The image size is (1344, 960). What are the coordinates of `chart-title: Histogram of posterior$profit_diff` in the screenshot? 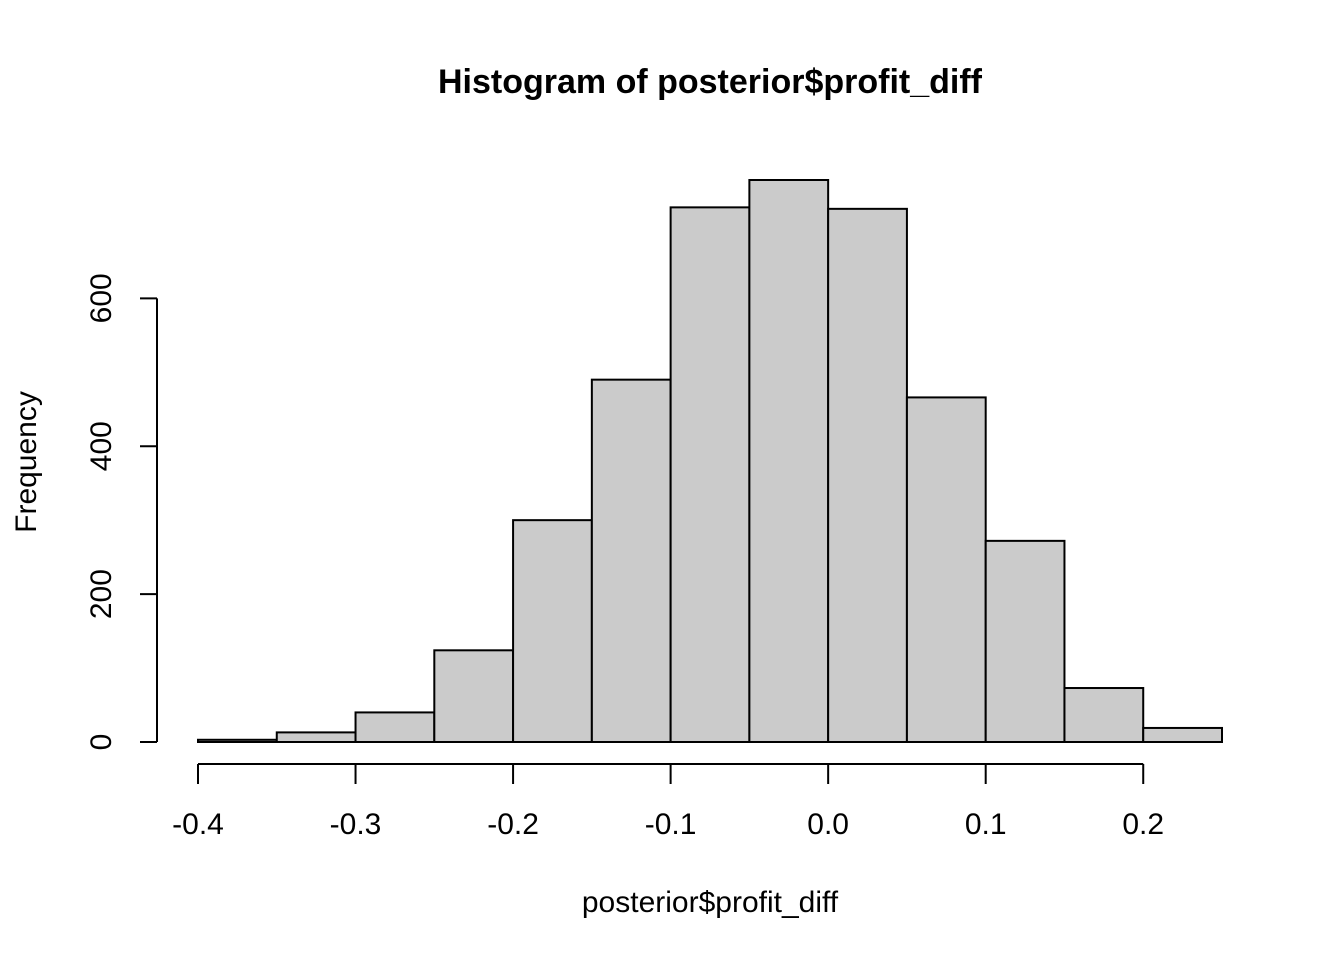 It's located at (710, 82).